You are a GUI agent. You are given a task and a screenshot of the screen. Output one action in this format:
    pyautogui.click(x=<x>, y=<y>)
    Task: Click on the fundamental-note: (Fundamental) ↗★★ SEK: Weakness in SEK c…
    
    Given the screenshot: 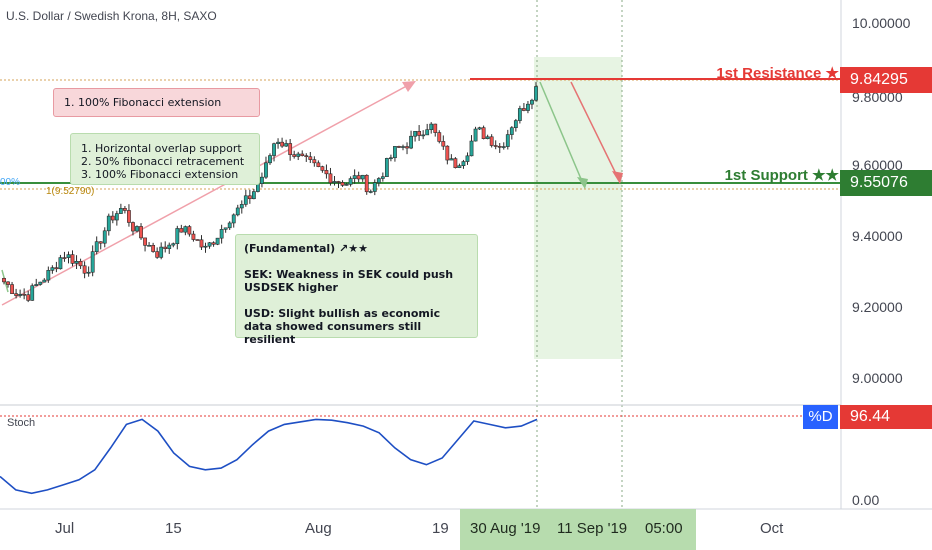 What is the action you would take?
    pyautogui.click(x=356, y=290)
    